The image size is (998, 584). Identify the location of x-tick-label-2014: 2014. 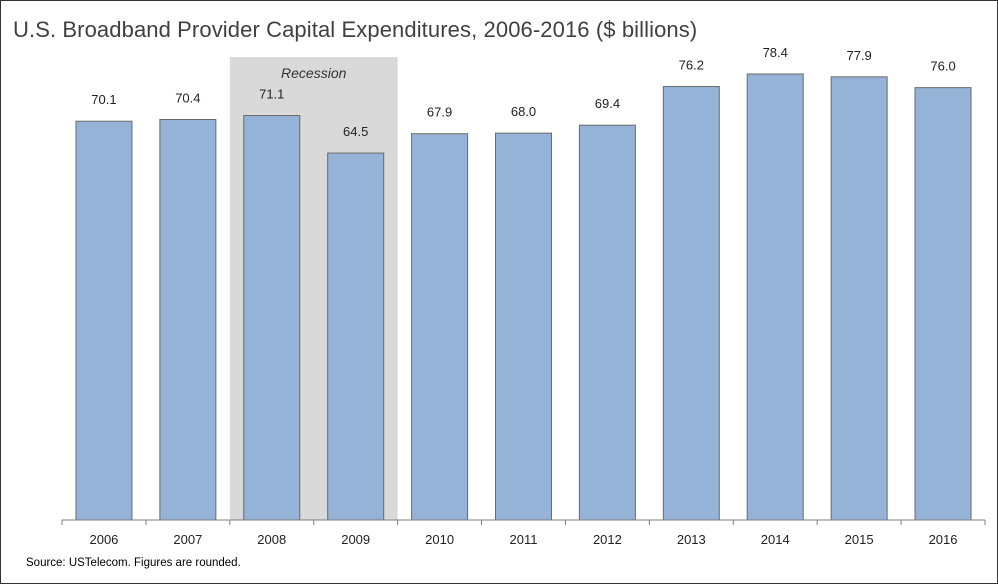
(775, 539).